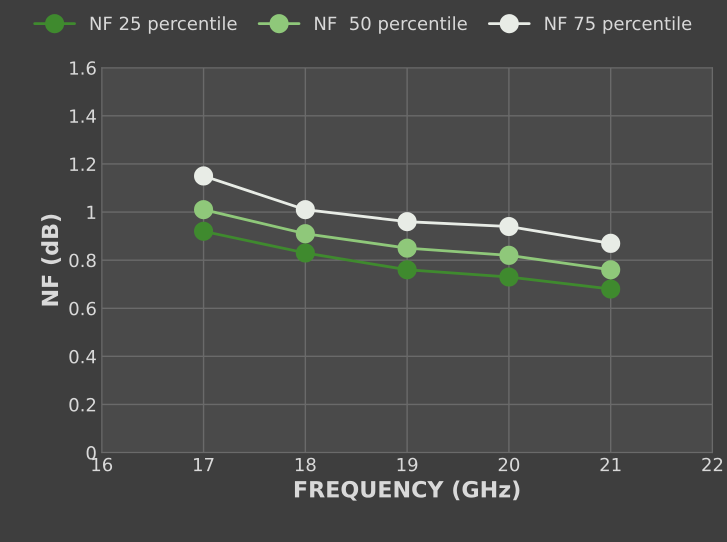  What do you see at coordinates (82, 405) in the screenshot?
I see `y-tick-label: 0.2` at bounding box center [82, 405].